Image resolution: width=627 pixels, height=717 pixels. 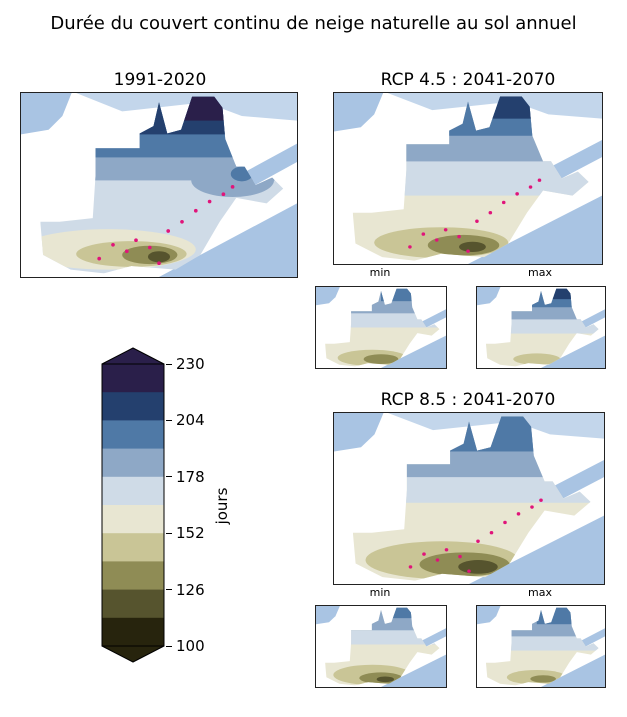 What do you see at coordinates (380, 272) in the screenshot?
I see `rcp45-min-label: min` at bounding box center [380, 272].